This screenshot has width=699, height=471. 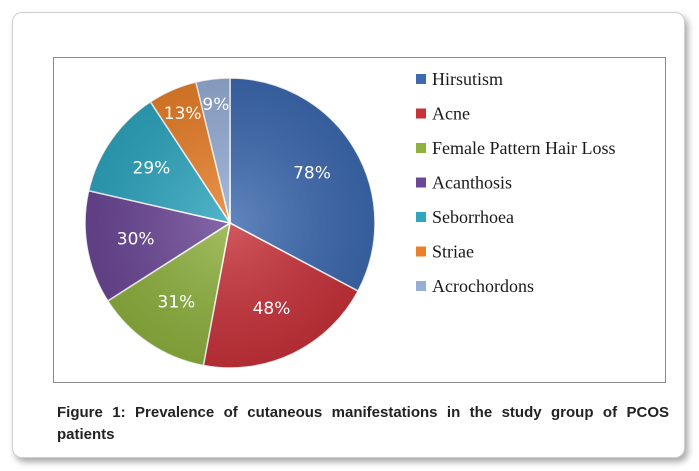 I want to click on data-label-acne: 48%, so click(x=272, y=309).